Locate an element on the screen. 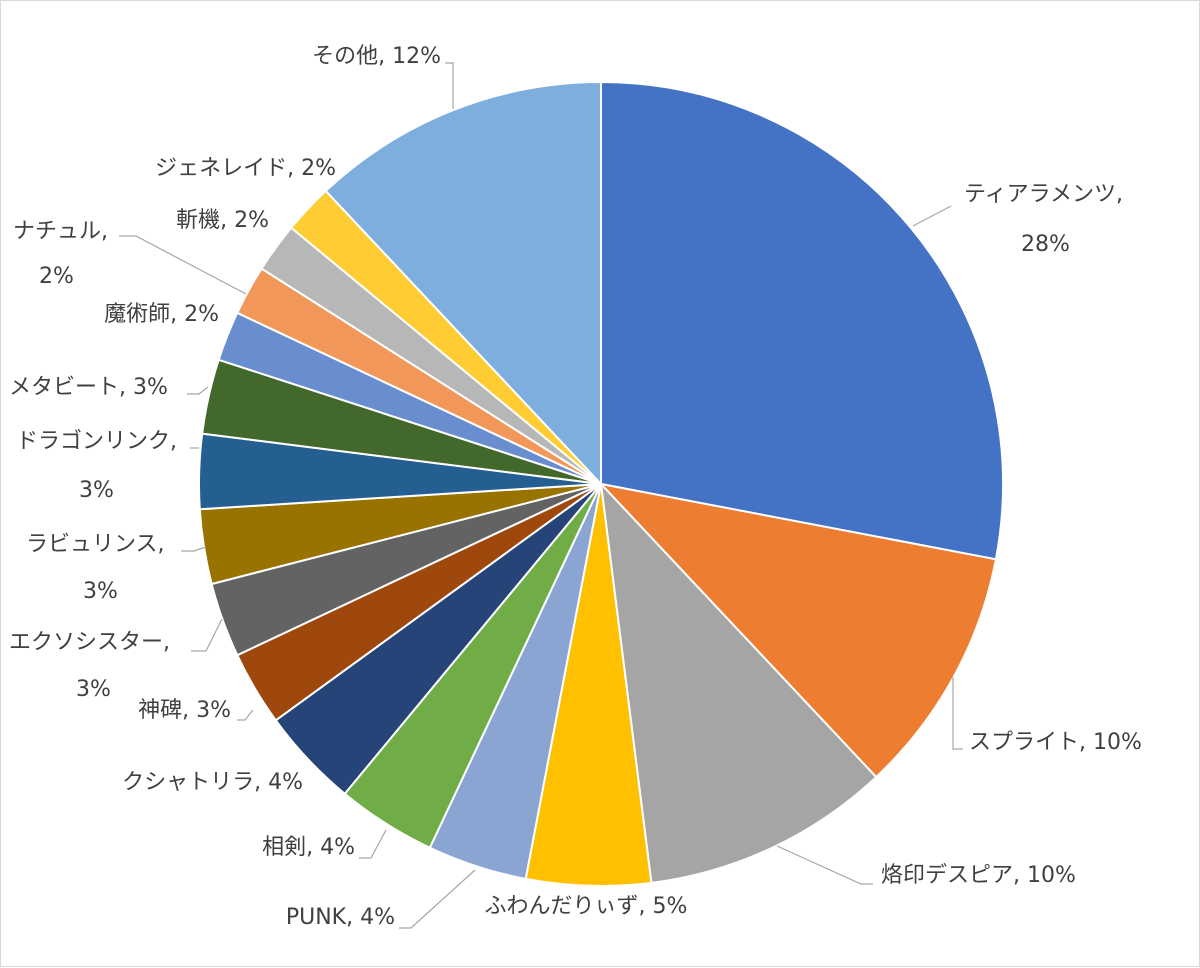 The width and height of the screenshot is (1200, 968). data-label-2: スプライト, 10% is located at coordinates (1055, 742).